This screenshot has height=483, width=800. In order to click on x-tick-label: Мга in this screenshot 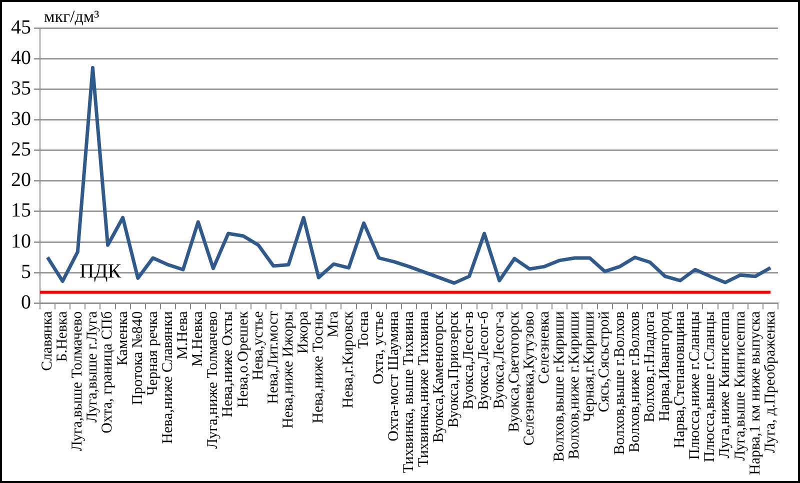, I will do `click(334, 324)`.